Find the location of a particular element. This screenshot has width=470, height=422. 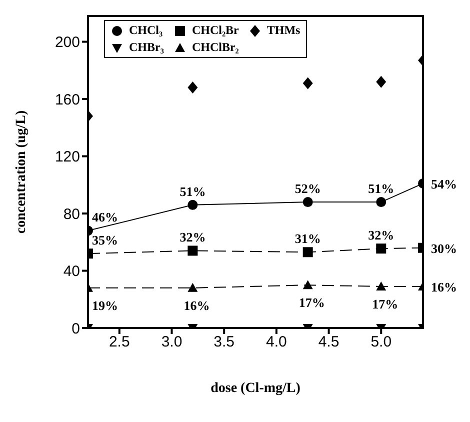

legend-label: CHCl₂Br is located at coordinates (215, 30).